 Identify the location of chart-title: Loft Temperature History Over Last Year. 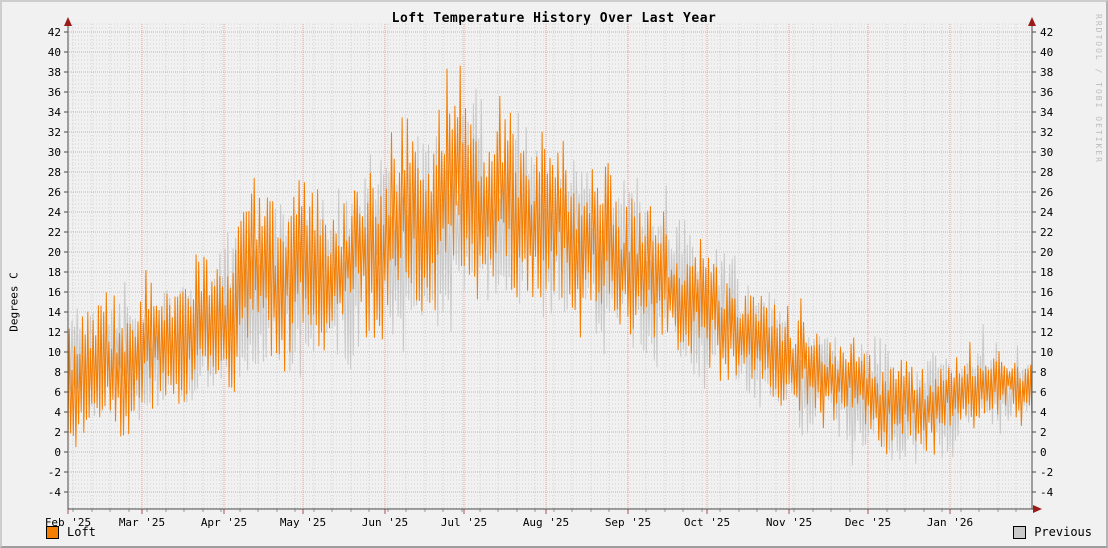
(554, 18).